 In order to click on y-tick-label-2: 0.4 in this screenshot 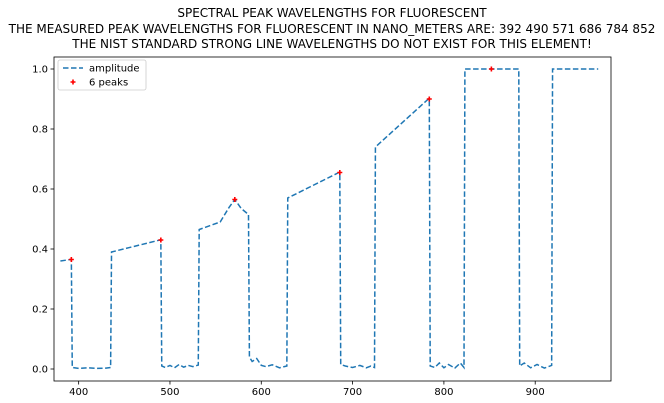, I will do `click(40, 250)`.